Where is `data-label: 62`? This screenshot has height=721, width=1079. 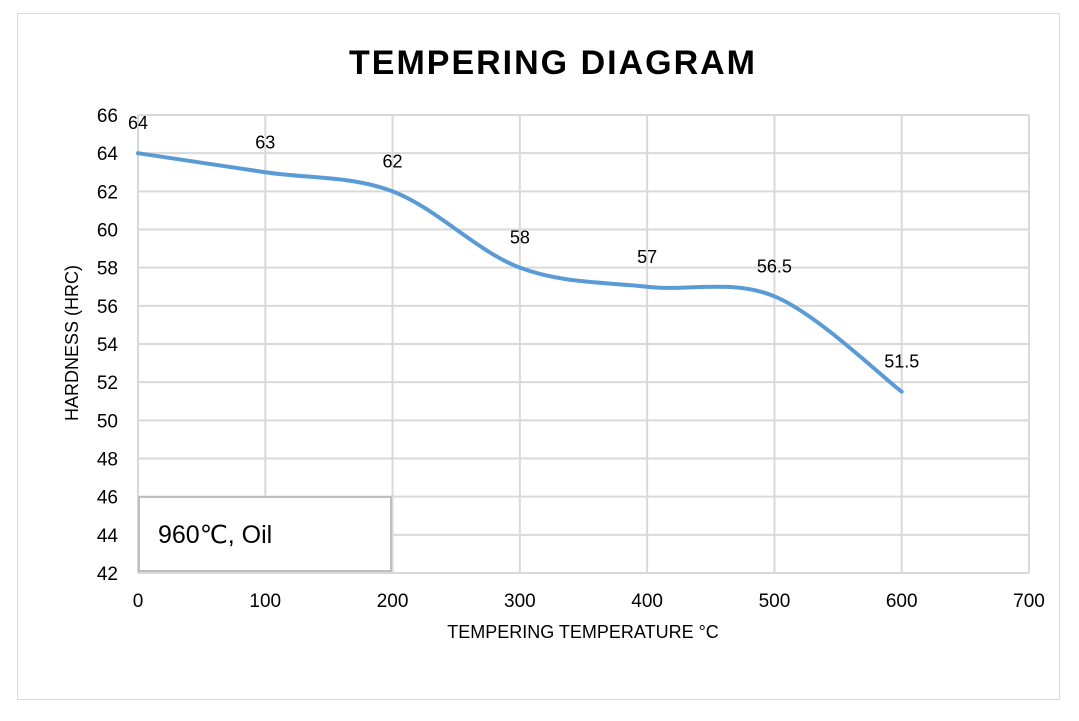 data-label: 62 is located at coordinates (393, 161).